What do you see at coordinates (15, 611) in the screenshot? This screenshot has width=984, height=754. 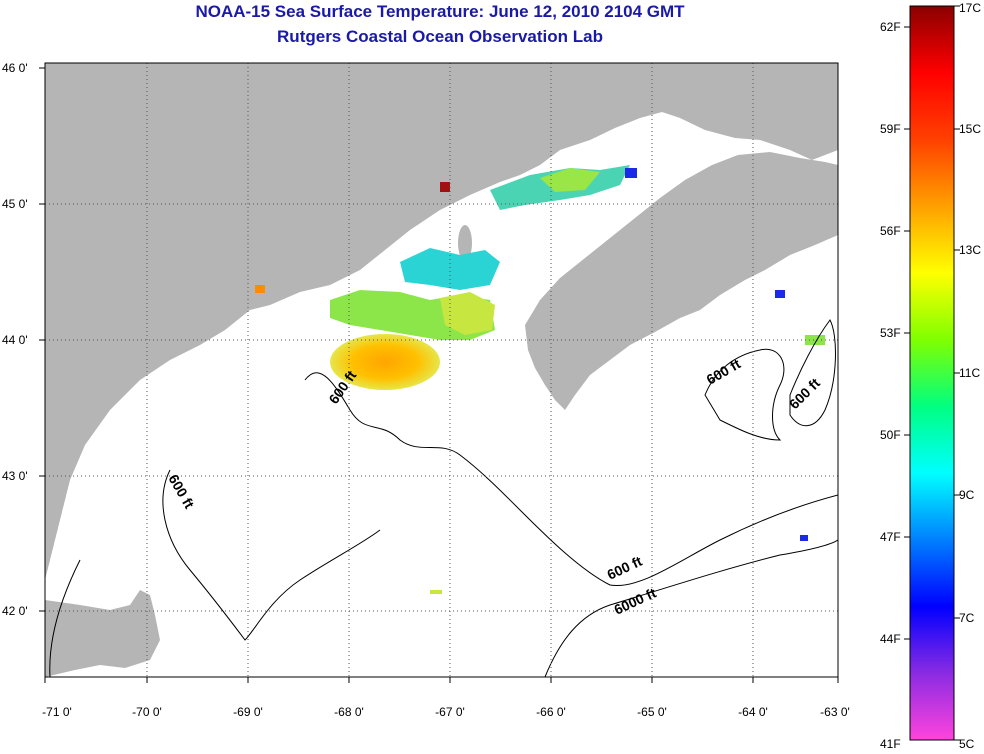 I see `lat-label: 42 0'` at bounding box center [15, 611].